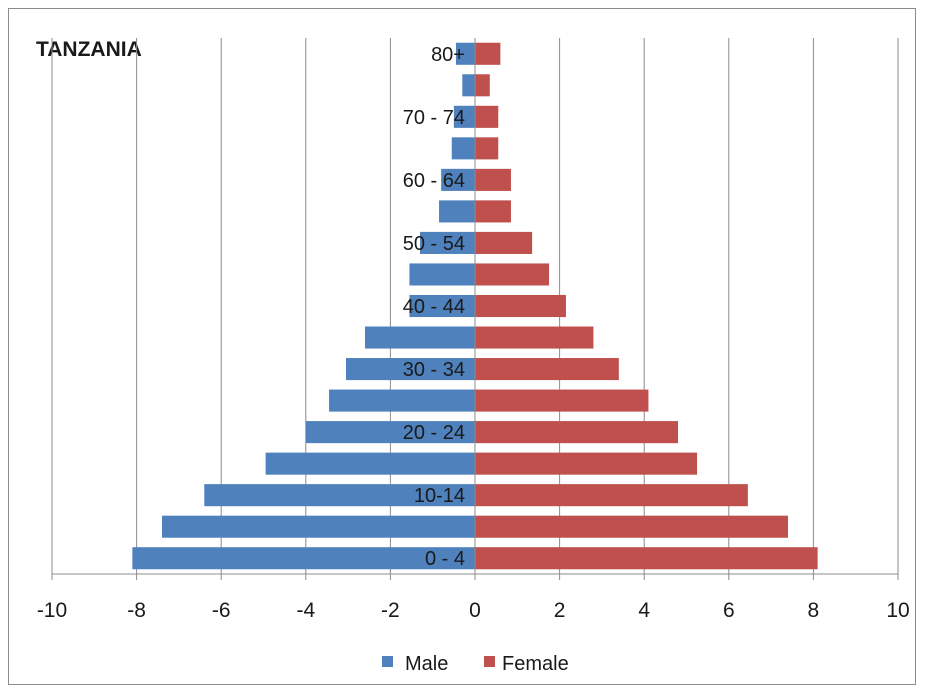 The height and width of the screenshot is (695, 926). What do you see at coordinates (445, 559) in the screenshot?
I see `category-label: 0 - 4` at bounding box center [445, 559].